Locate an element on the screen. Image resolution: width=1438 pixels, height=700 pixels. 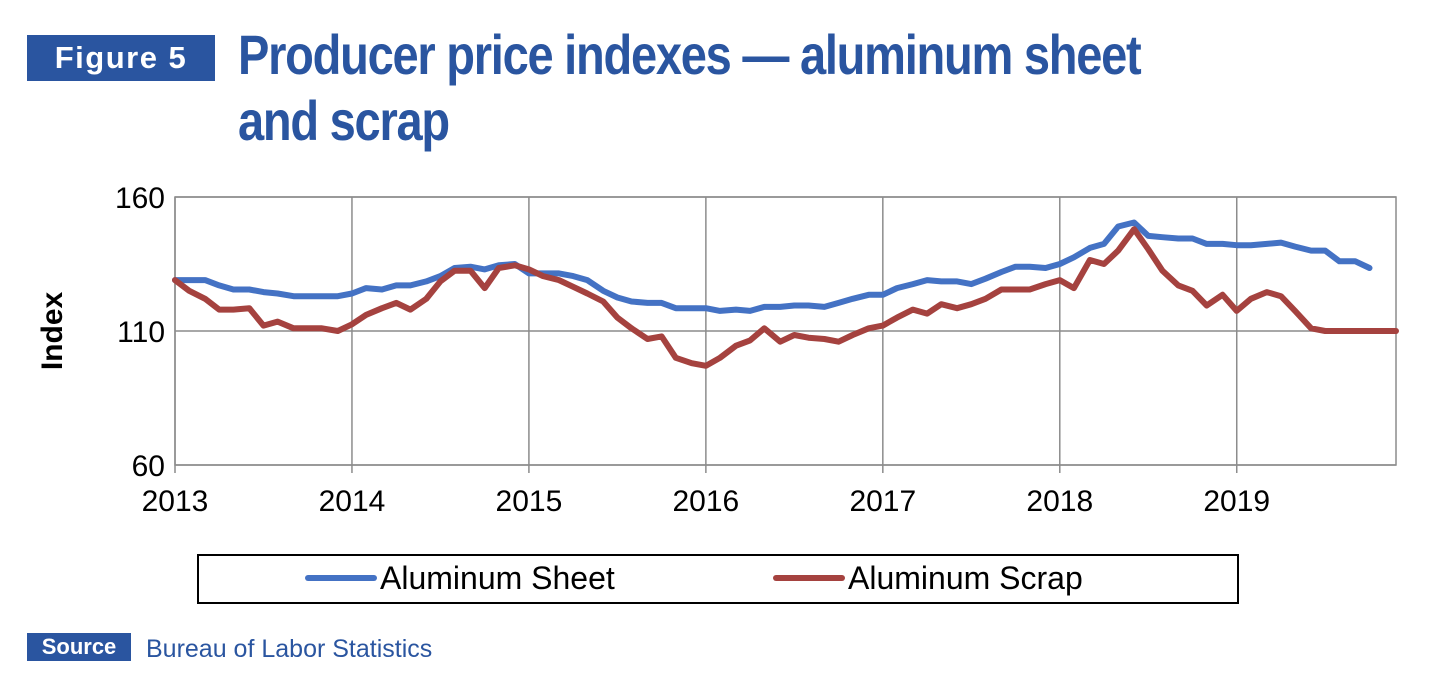
legend-label: Aluminum Scrap is located at coordinates (965, 578).